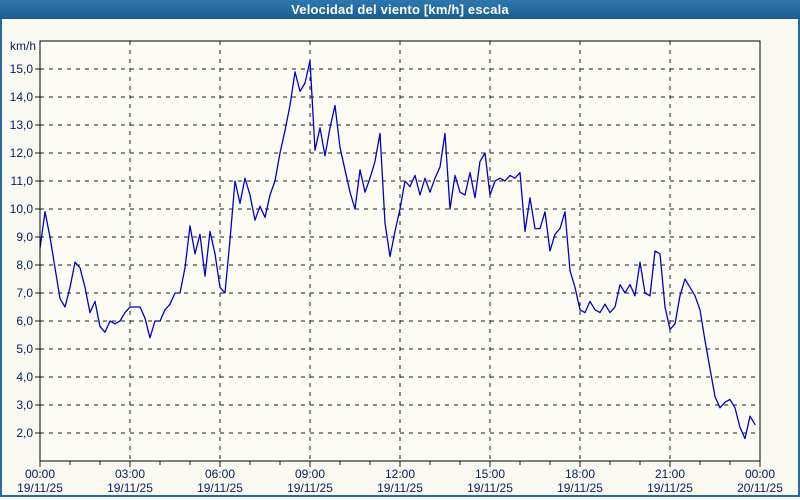  What do you see at coordinates (22, 69) in the screenshot?
I see `y-tick-label: 15,0` at bounding box center [22, 69].